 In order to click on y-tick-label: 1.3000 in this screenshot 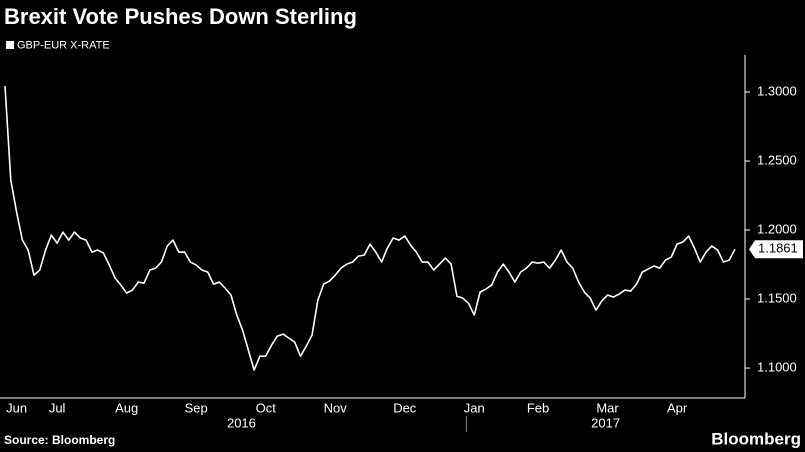, I will do `click(777, 90)`.